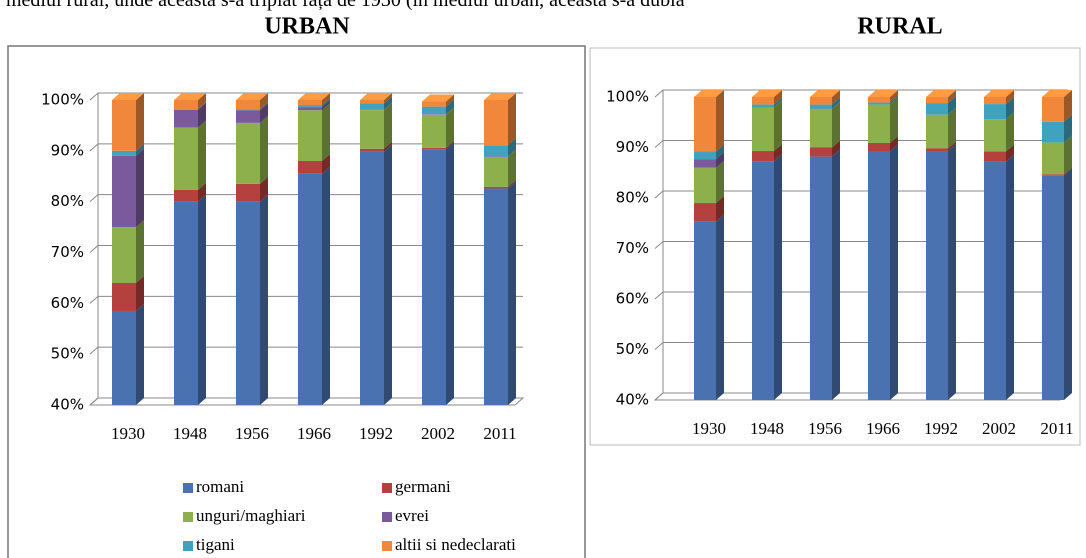 The height and width of the screenshot is (558, 1086). I want to click on y-tick-label: 50%, so click(67, 354).